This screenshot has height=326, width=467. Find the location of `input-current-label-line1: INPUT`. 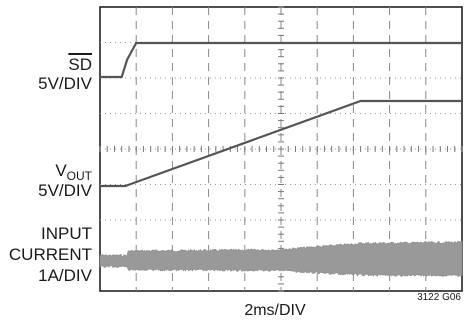

input-current-label-line1: INPUT is located at coordinates (66, 233).